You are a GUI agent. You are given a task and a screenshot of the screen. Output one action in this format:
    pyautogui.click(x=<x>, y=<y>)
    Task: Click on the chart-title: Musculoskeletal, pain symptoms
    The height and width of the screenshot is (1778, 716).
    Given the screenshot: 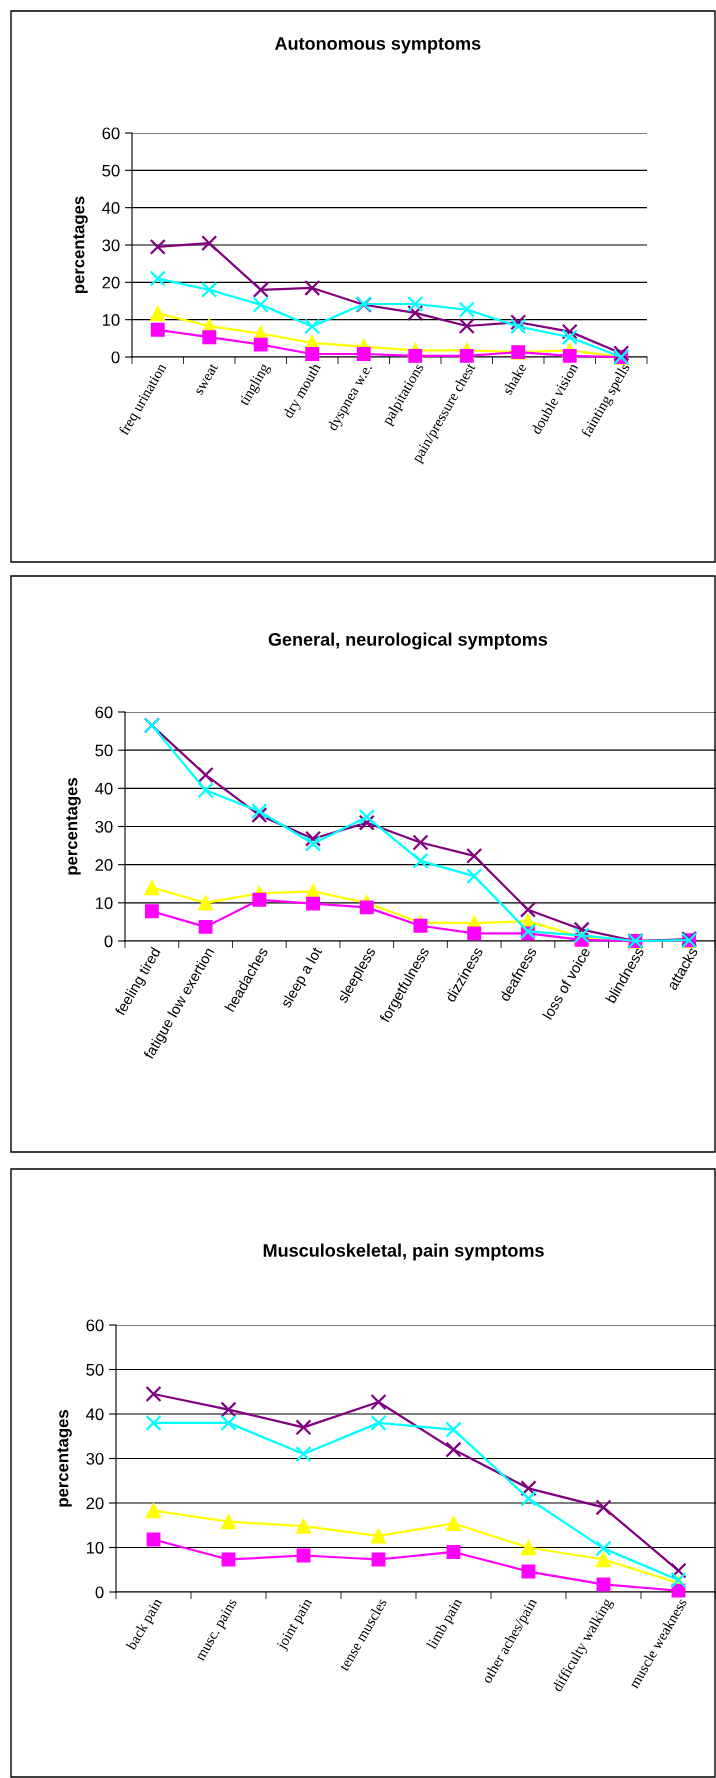 What is the action you would take?
    pyautogui.click(x=403, y=1252)
    